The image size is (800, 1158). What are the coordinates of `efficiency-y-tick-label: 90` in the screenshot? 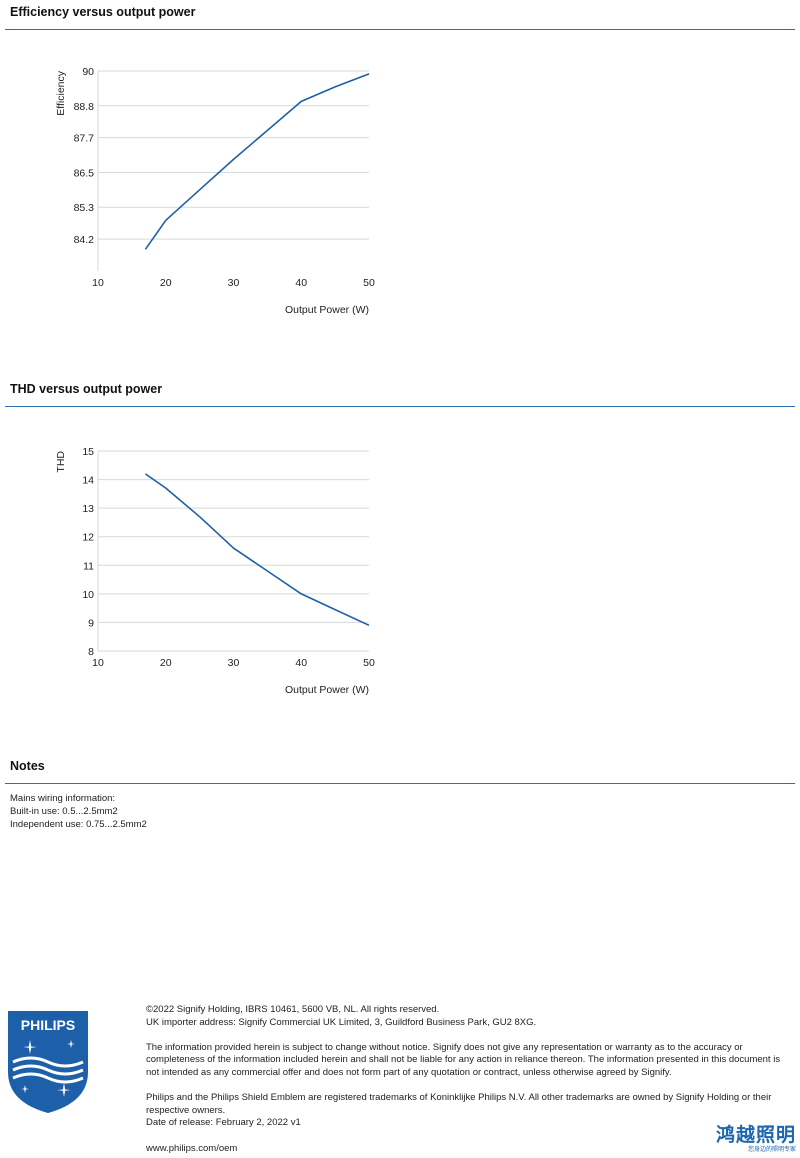 It's located at (88, 72).